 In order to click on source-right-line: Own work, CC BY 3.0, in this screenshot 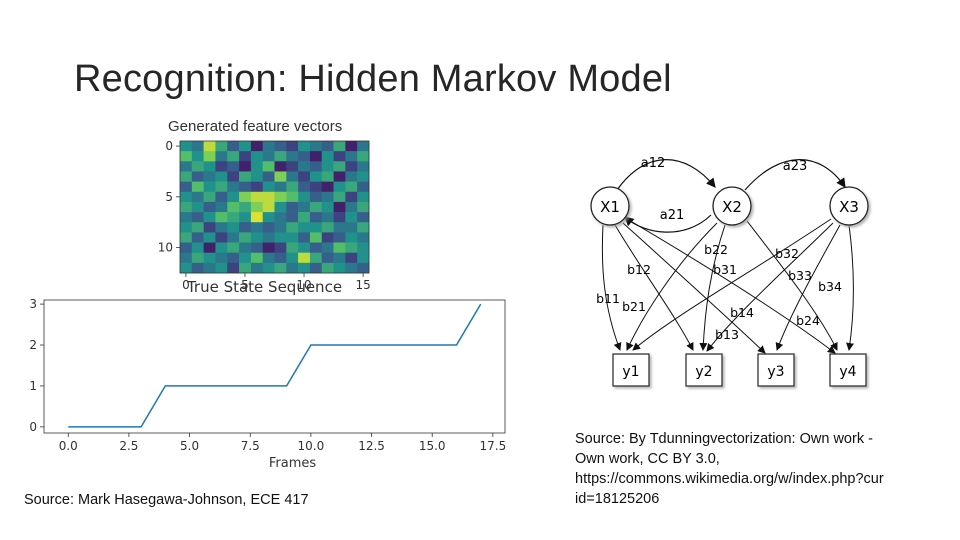, I will do `click(647, 459)`.